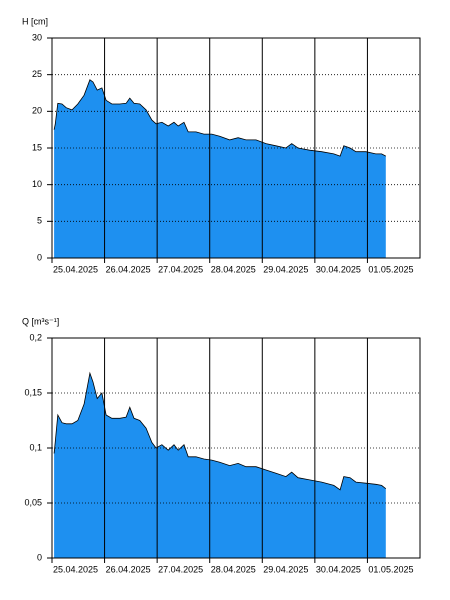  What do you see at coordinates (35, 447) in the screenshot?
I see `y-tick-label: 0,1` at bounding box center [35, 447].